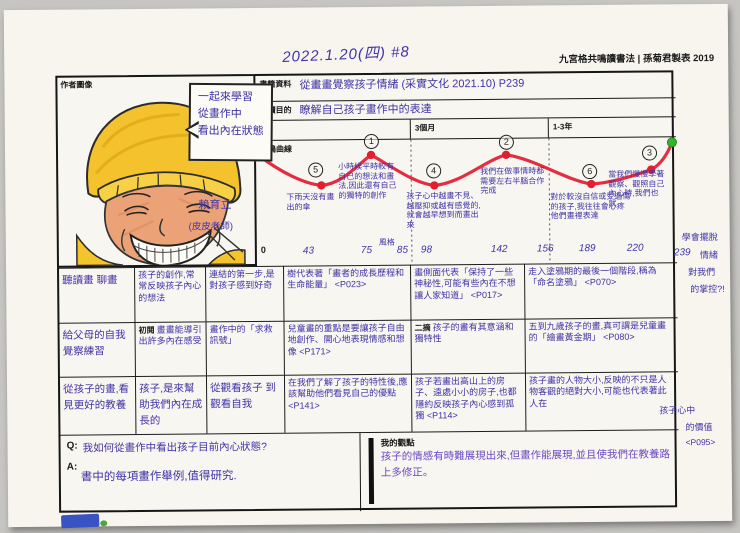 This screenshot has width=740, height=533. What do you see at coordinates (174, 447) in the screenshot?
I see `question-text: 我如何從畫作中看出孩子目前內心狀態?` at bounding box center [174, 447].